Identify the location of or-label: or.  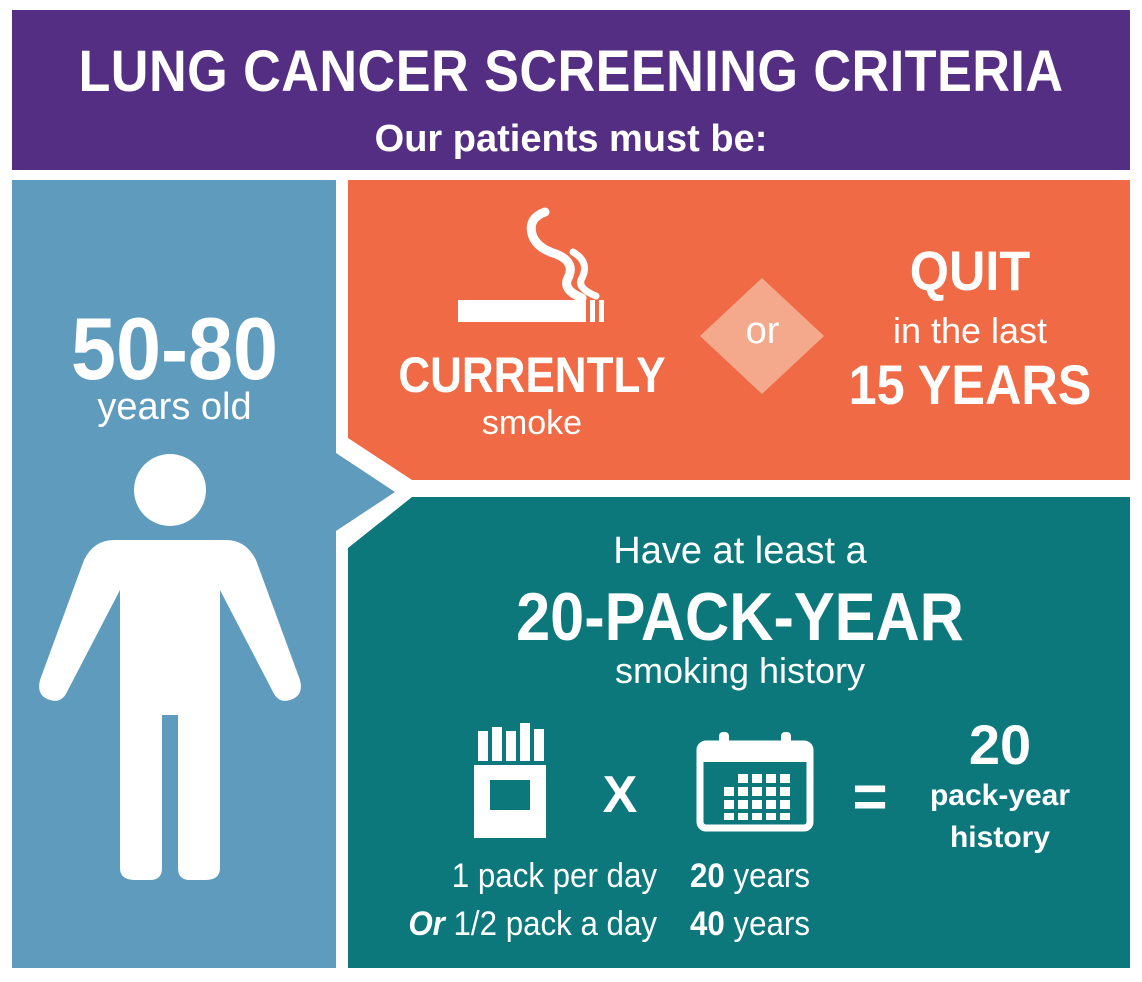
(762, 331).